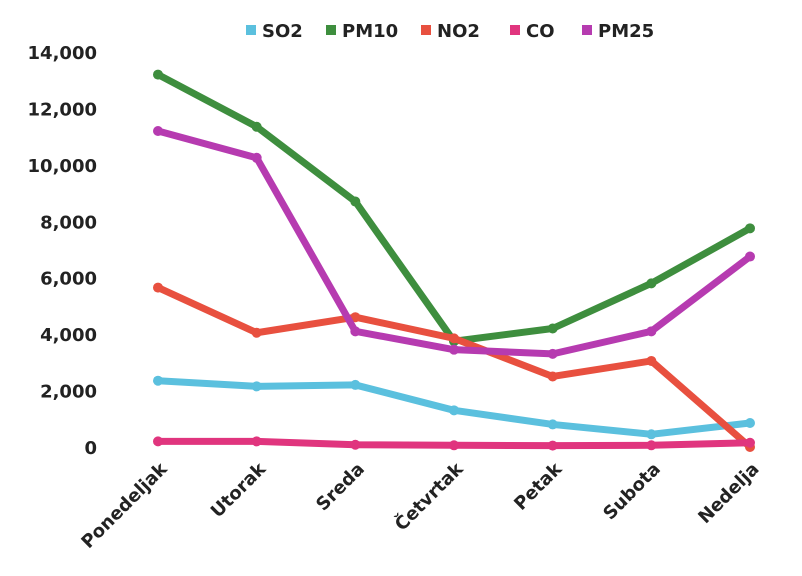 Image resolution: width=802 pixels, height=576 pixels. I want to click on y-axis: 0 2,000 4,000 6,000 8,000 10,000 12,000 14,000, so click(62, 251).